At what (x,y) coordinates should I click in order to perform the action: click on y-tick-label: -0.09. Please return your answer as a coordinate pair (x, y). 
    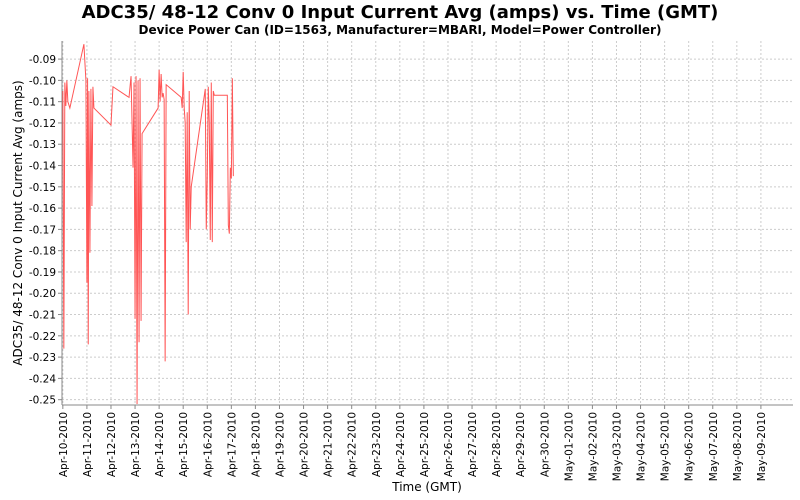
    Looking at the image, I should click on (42, 60).